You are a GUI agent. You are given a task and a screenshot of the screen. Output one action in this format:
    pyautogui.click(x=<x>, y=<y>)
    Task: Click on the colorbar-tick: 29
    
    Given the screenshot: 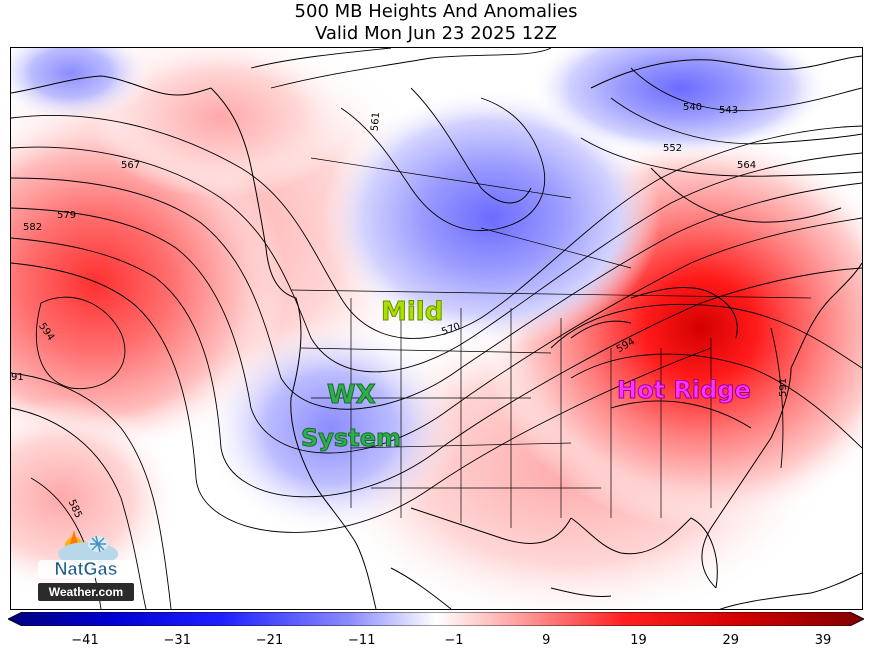 What is the action you would take?
    pyautogui.click(x=731, y=640)
    